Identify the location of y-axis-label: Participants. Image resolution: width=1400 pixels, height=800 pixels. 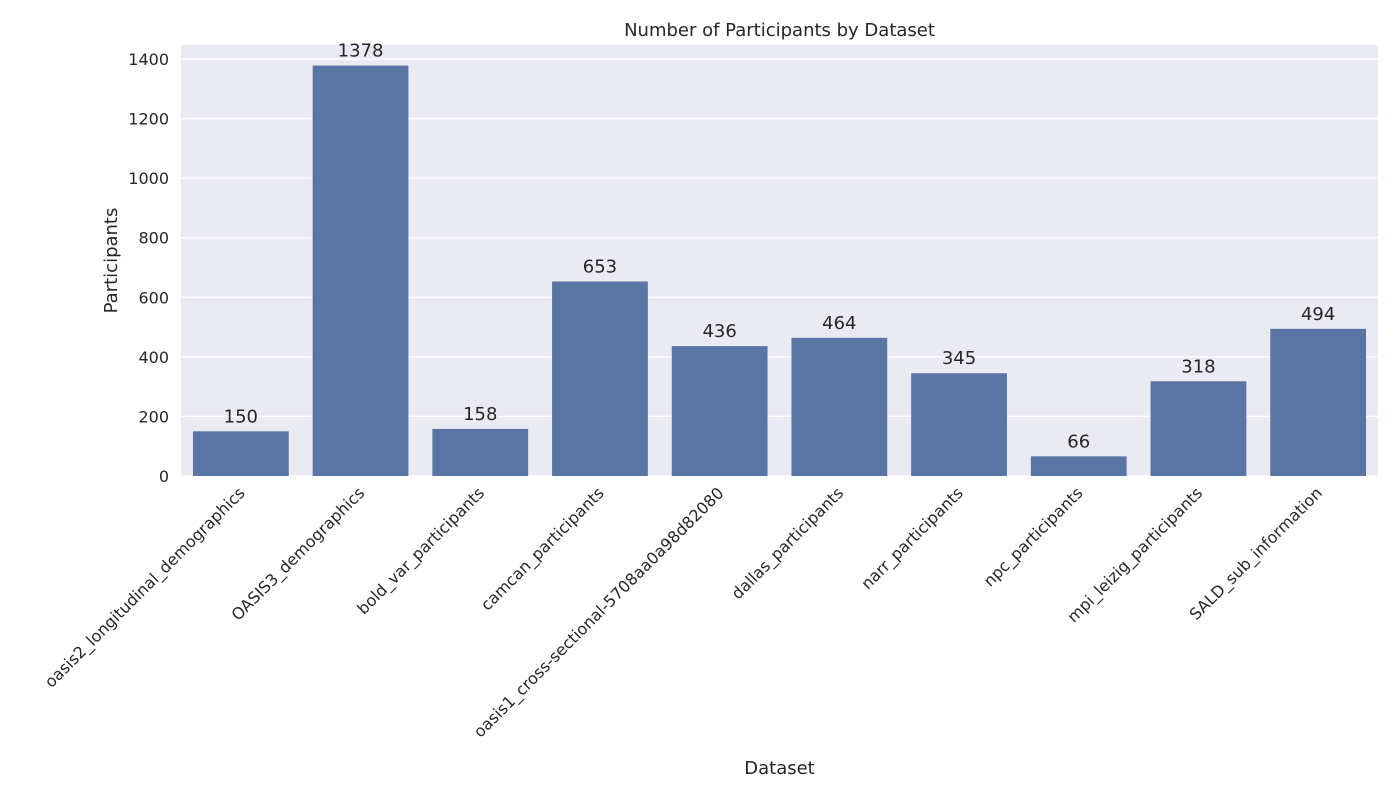
(111, 261).